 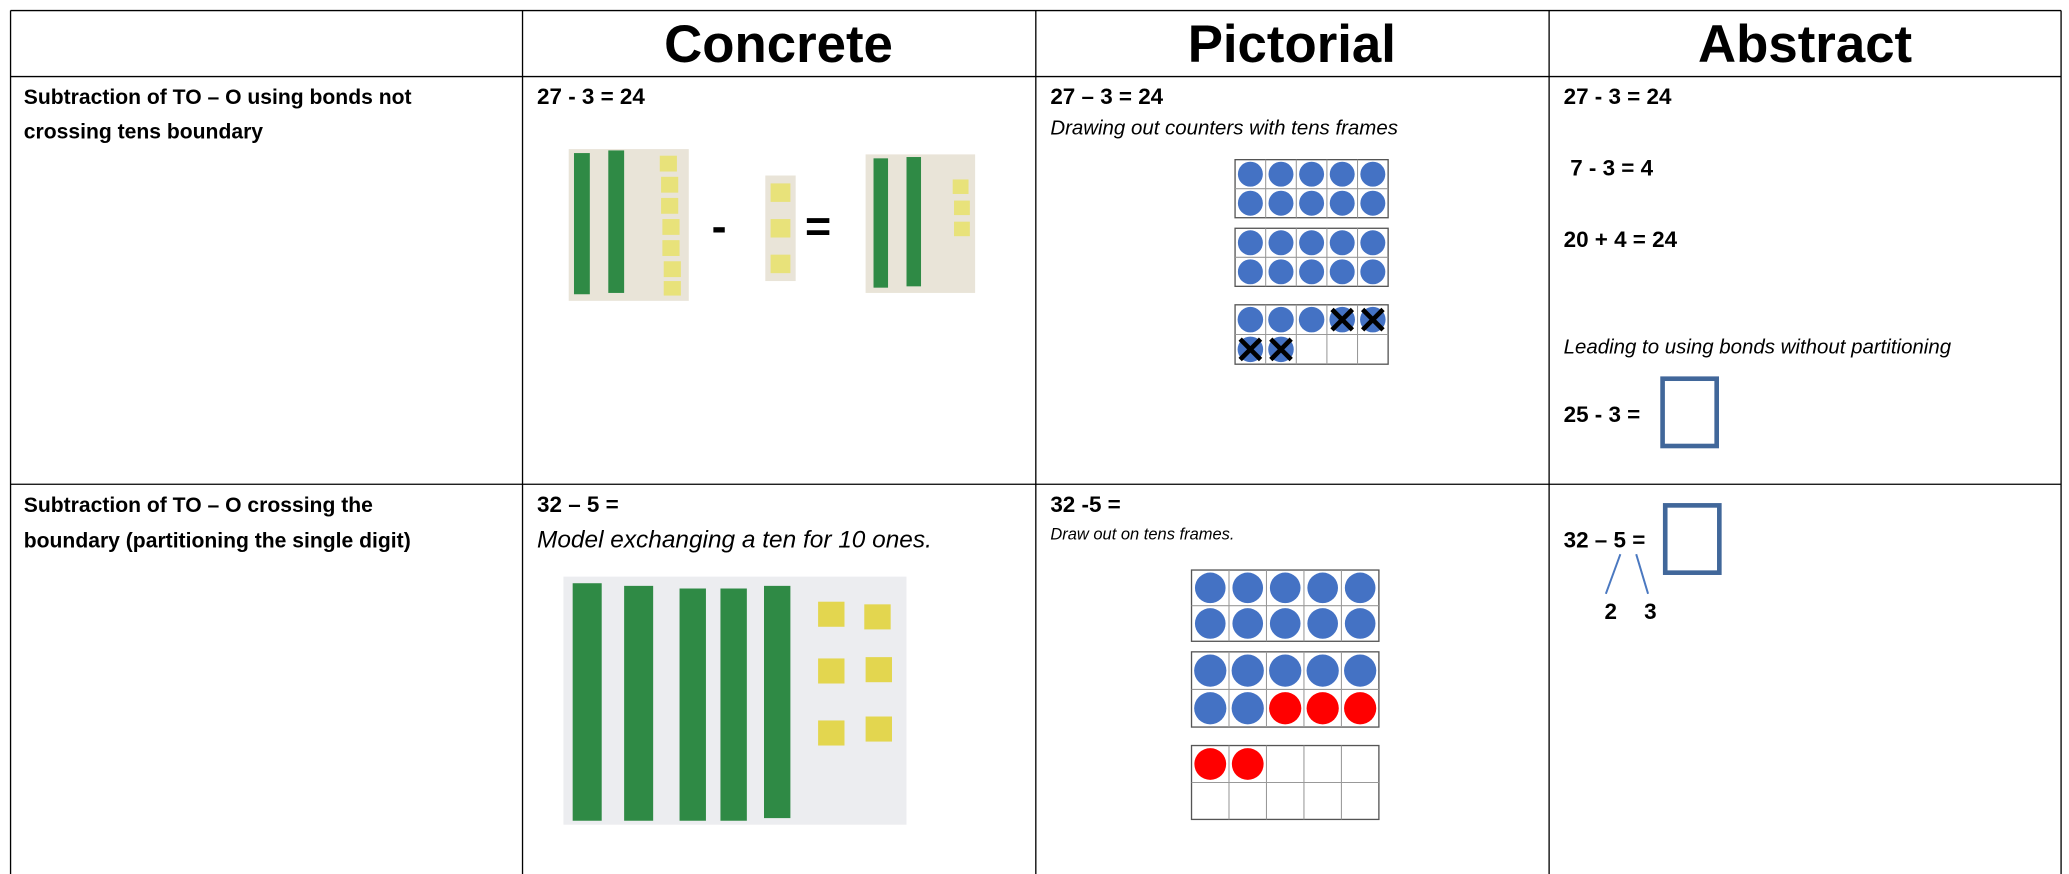 I want to click on row-label: boundary (partitioning the single digit), so click(x=217, y=541).